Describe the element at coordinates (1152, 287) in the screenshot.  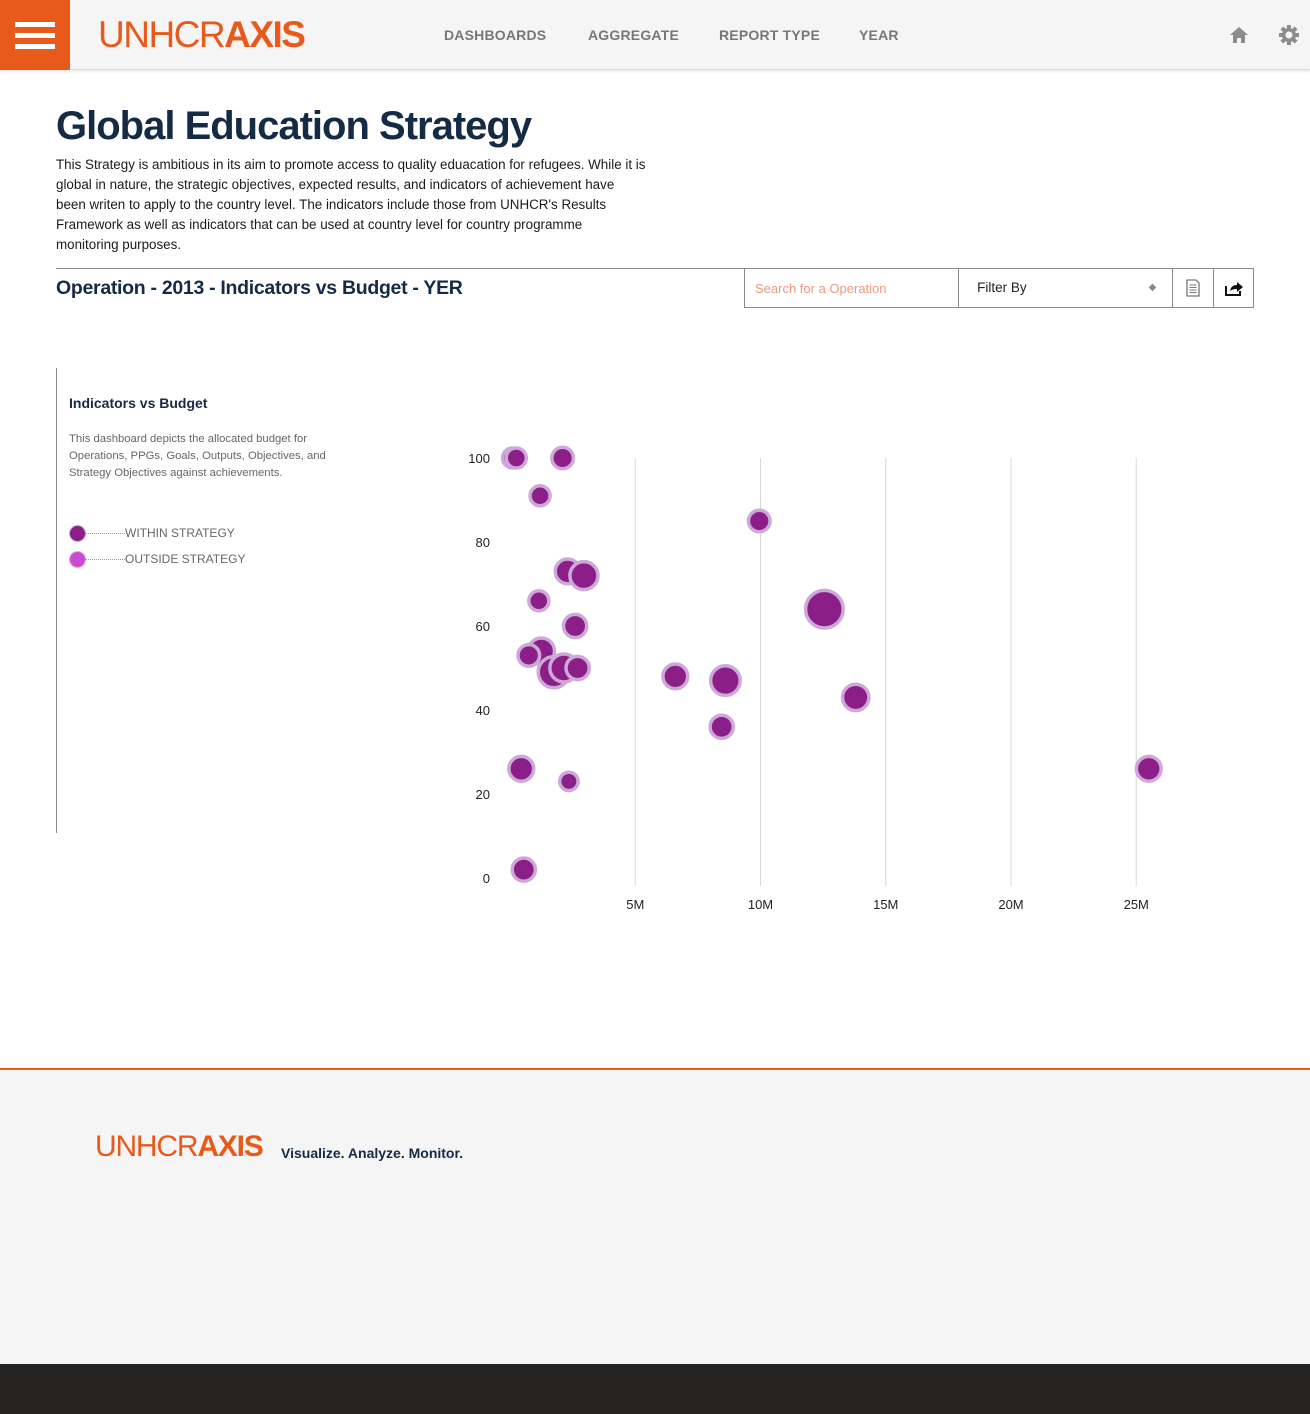
I see `chevron-updown-icon: ◆` at that location.